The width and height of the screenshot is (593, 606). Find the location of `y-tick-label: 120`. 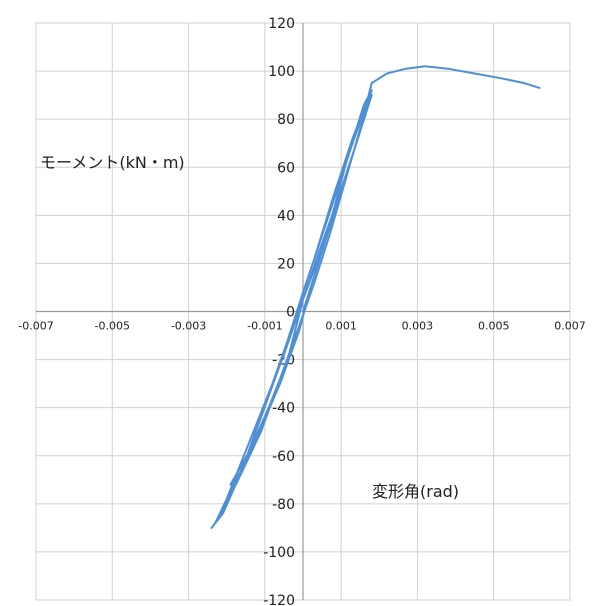

y-tick-label: 120 is located at coordinates (281, 24).